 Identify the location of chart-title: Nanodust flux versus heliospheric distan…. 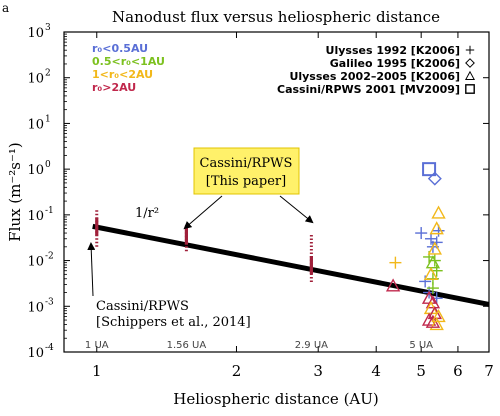
(276, 17).